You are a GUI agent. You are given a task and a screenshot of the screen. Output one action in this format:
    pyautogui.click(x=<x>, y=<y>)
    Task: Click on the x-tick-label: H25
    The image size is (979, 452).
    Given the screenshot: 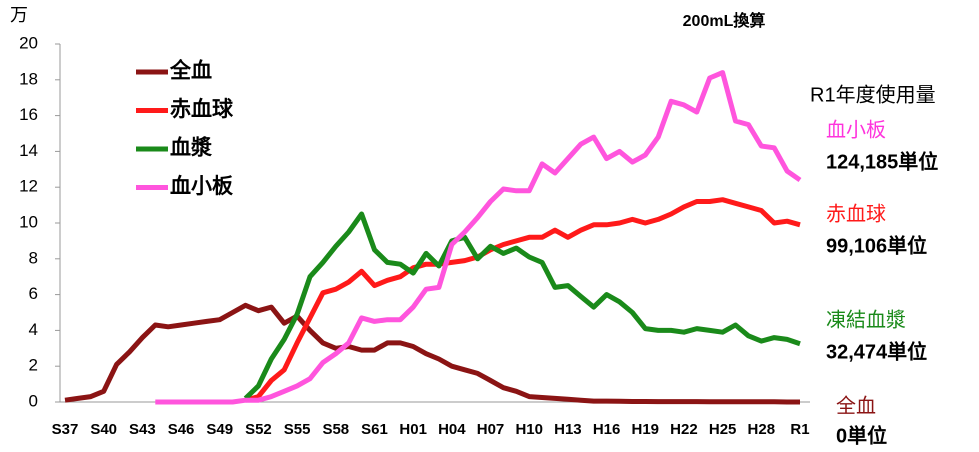 What is the action you would take?
    pyautogui.click(x=723, y=429)
    